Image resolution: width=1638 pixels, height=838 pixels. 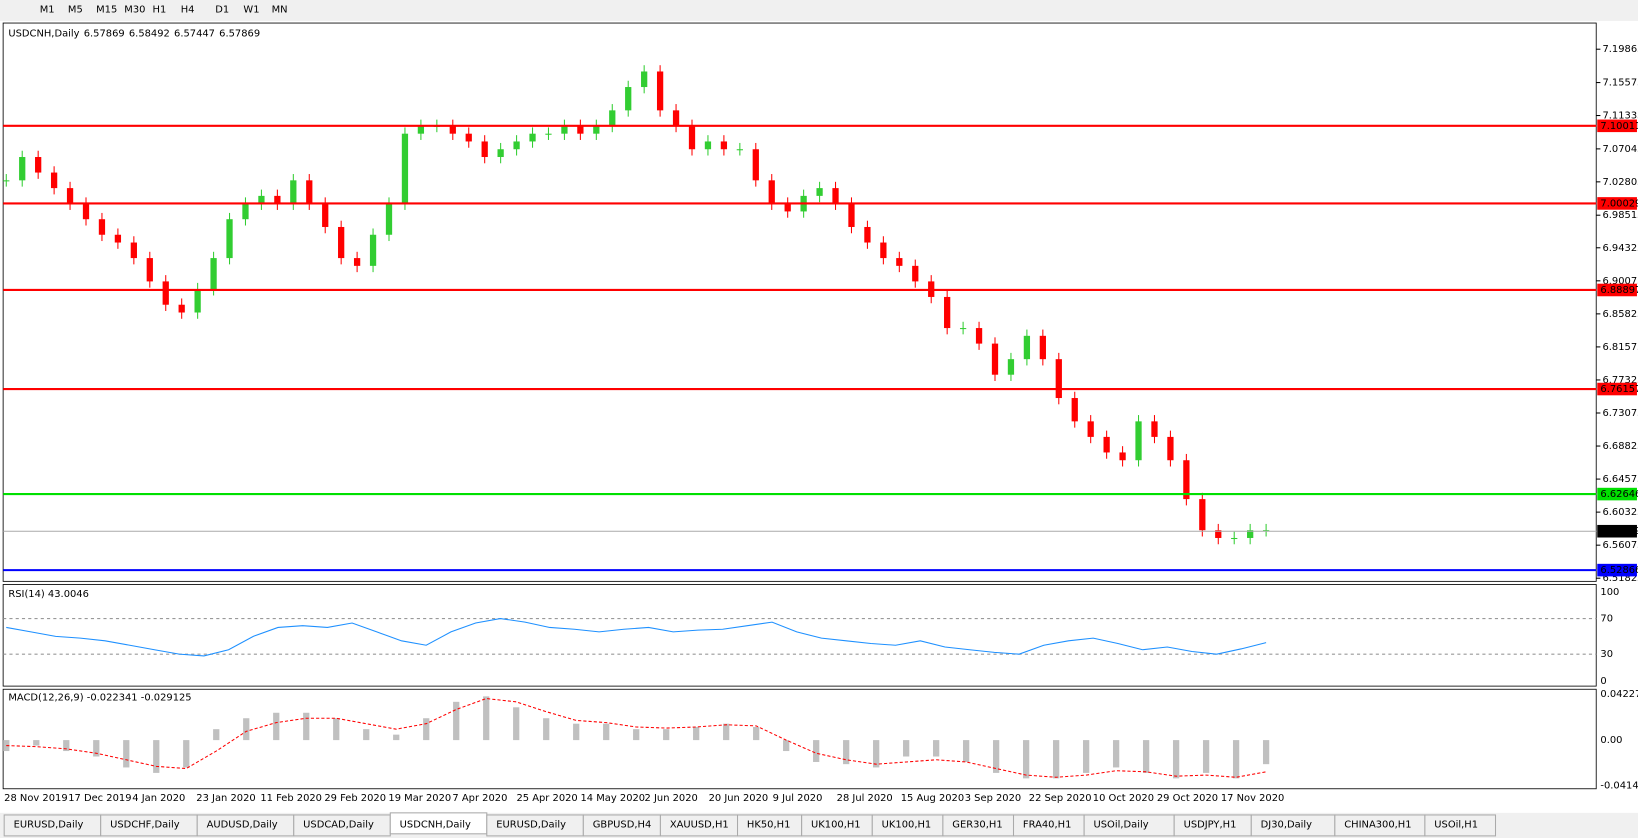 I want to click on date-label: 2 Jun 2020, so click(x=671, y=798).